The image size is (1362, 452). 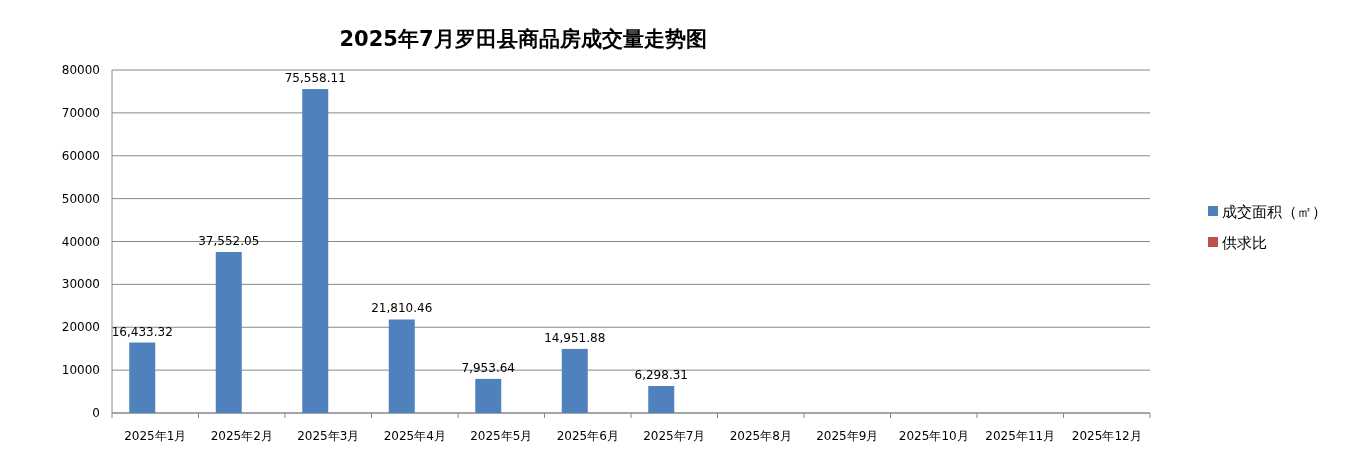 I want to click on legend-label: 供求比, so click(x=1244, y=243).